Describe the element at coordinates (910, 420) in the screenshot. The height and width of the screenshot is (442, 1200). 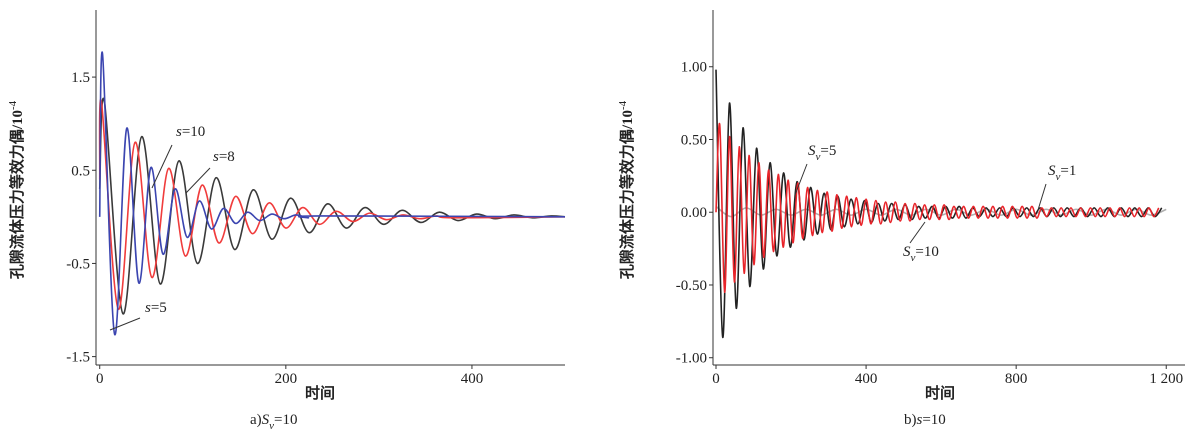
I see `caption-label: b)` at that location.